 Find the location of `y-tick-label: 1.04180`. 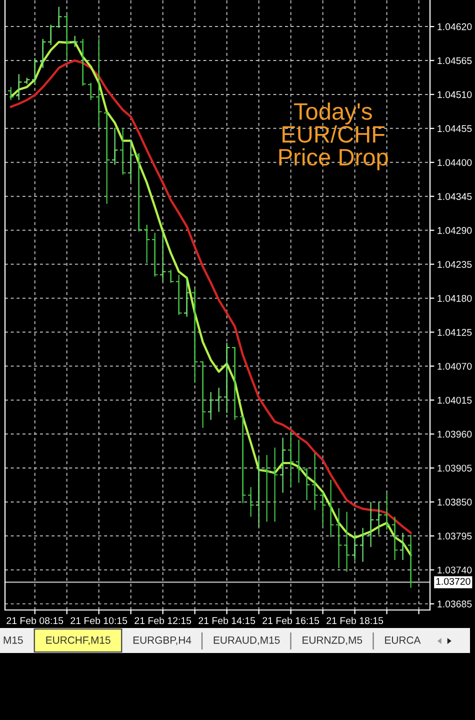

y-tick-label: 1.04180 is located at coordinates (455, 298).